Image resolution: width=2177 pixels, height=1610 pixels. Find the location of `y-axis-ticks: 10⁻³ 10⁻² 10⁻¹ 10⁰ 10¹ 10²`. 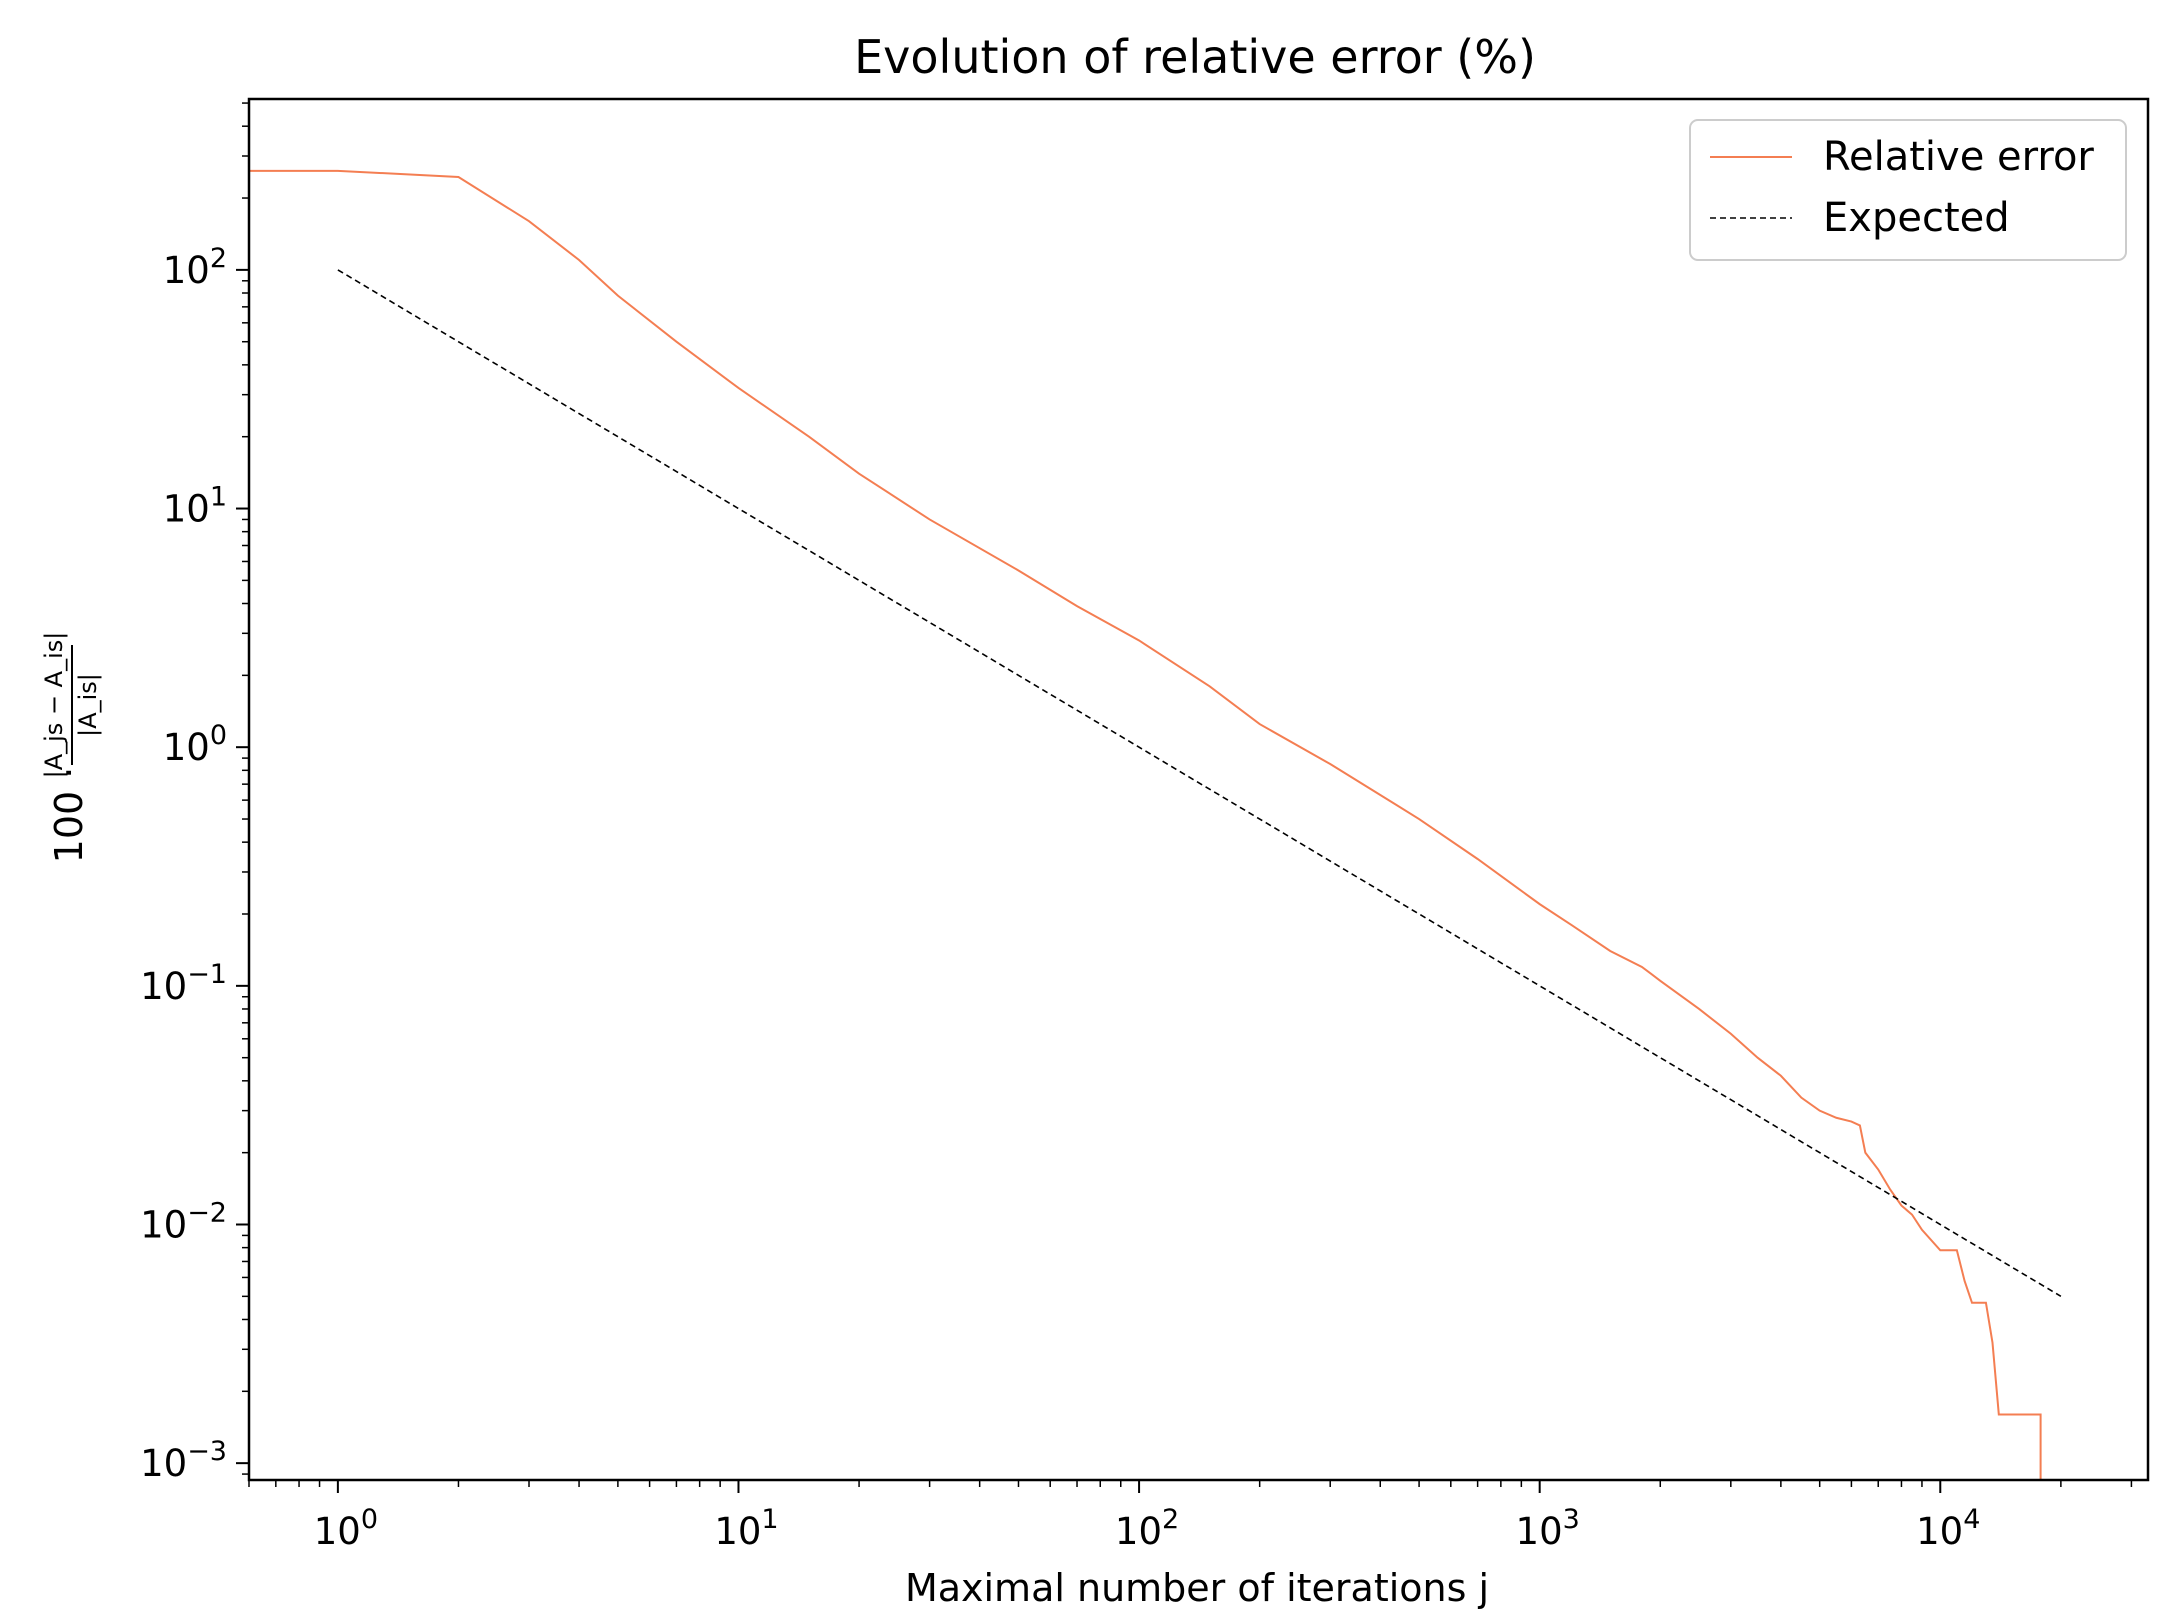

y-axis-ticks: 10⁻³ 10⁻² 10⁻¹ 10⁰ 10¹ 10² is located at coordinates (194, 793).